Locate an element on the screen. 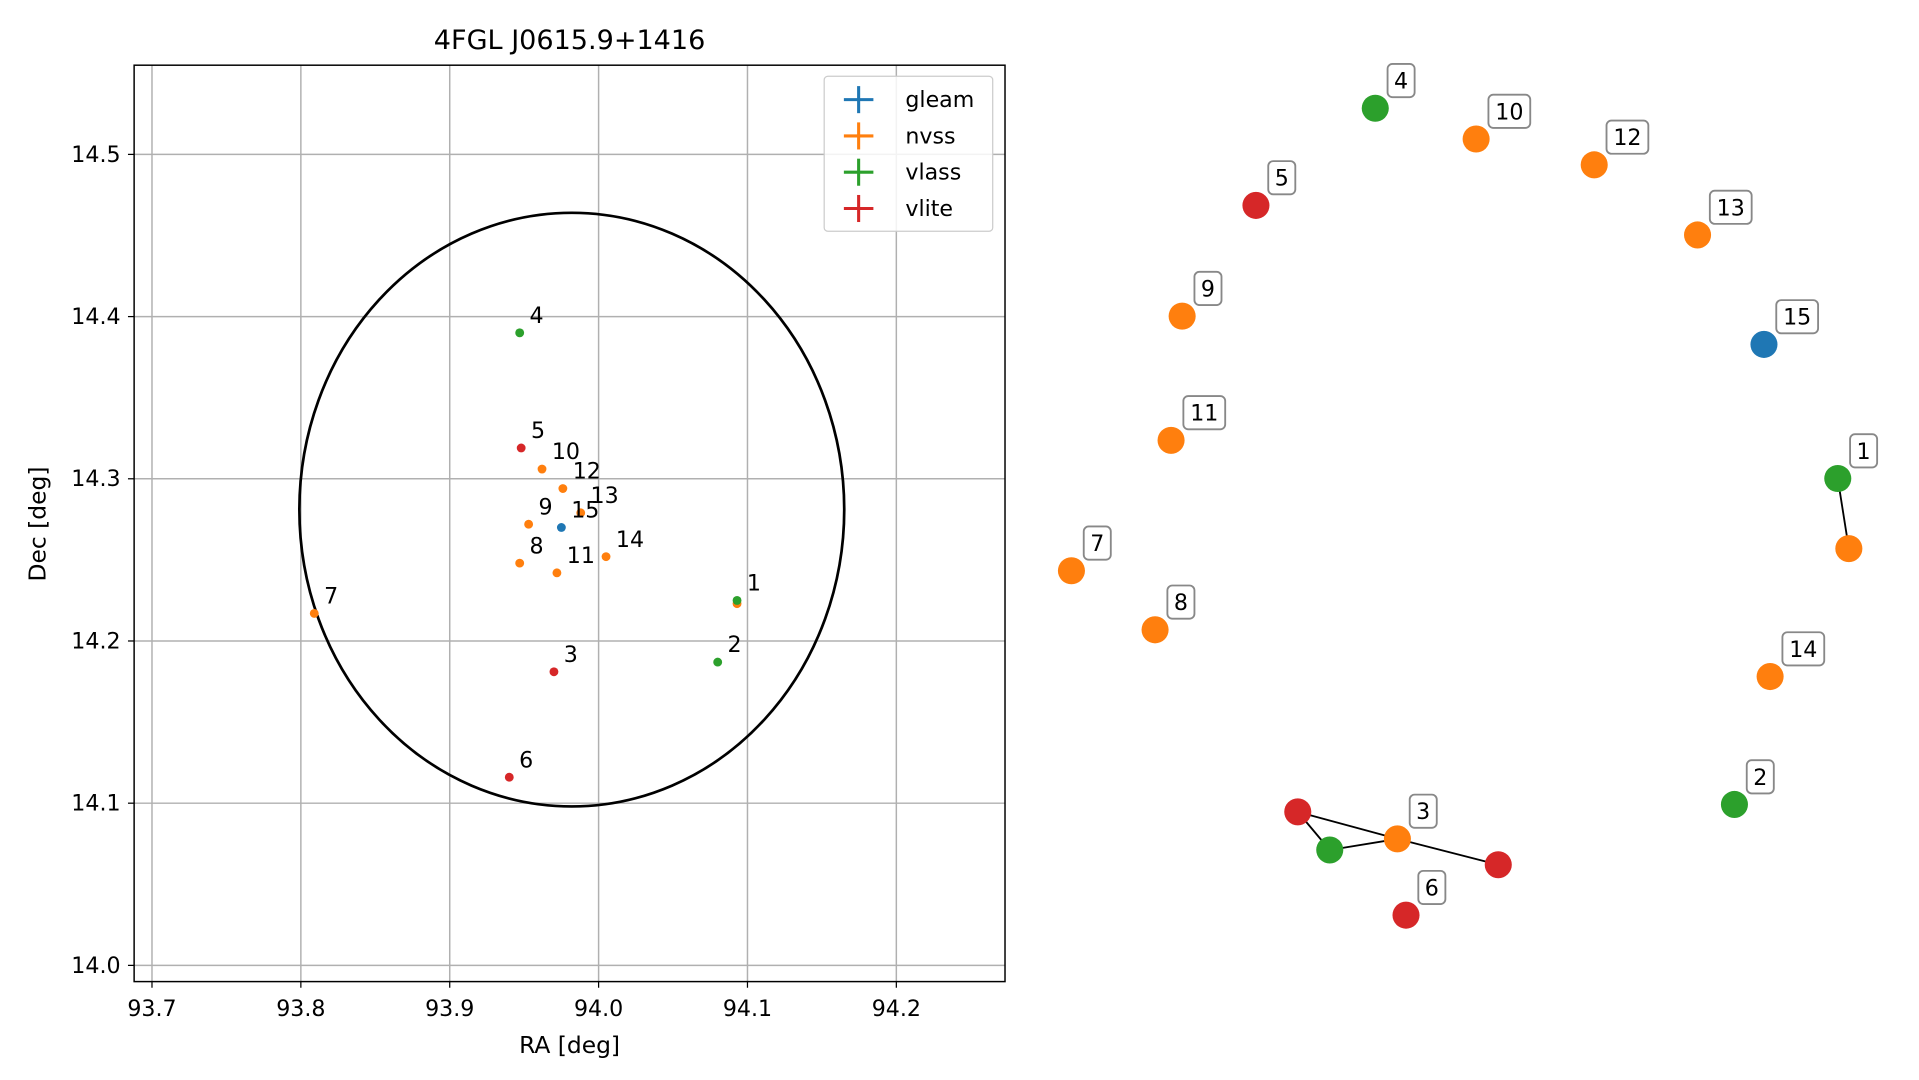  point-label: 10 is located at coordinates (566, 452).